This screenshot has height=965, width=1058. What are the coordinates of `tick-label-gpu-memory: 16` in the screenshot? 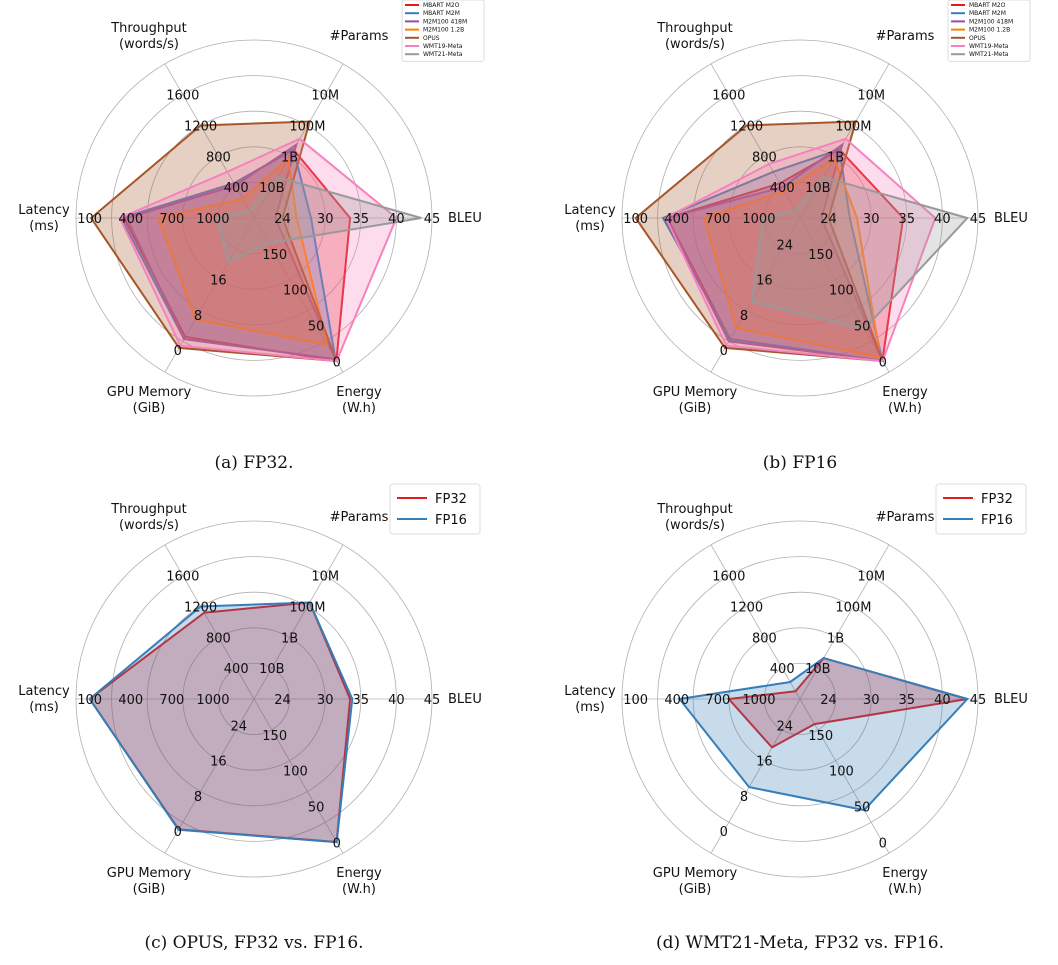 It's located at (218, 281).